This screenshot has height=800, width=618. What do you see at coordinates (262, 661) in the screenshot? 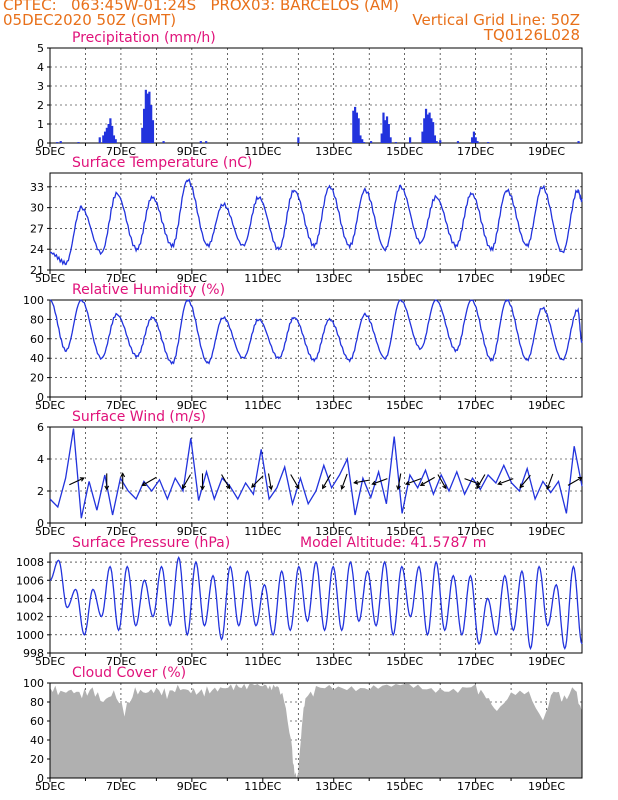
I see `pressure-xtick-label: 11DEC` at bounding box center [262, 661].